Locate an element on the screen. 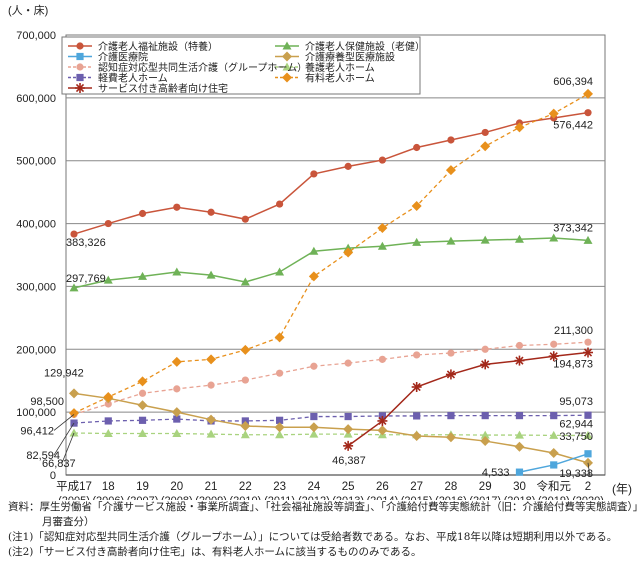 The width and height of the screenshot is (640, 566). data-label: 33,750 is located at coordinates (576, 437).